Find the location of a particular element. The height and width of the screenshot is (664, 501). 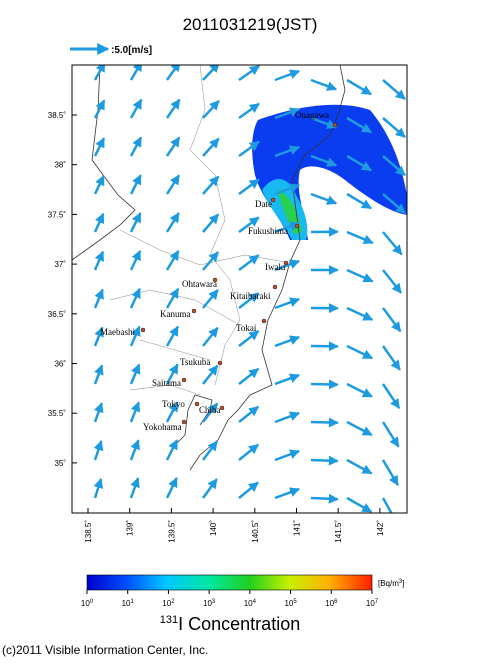

city-label: Chiba is located at coordinates (210, 410).